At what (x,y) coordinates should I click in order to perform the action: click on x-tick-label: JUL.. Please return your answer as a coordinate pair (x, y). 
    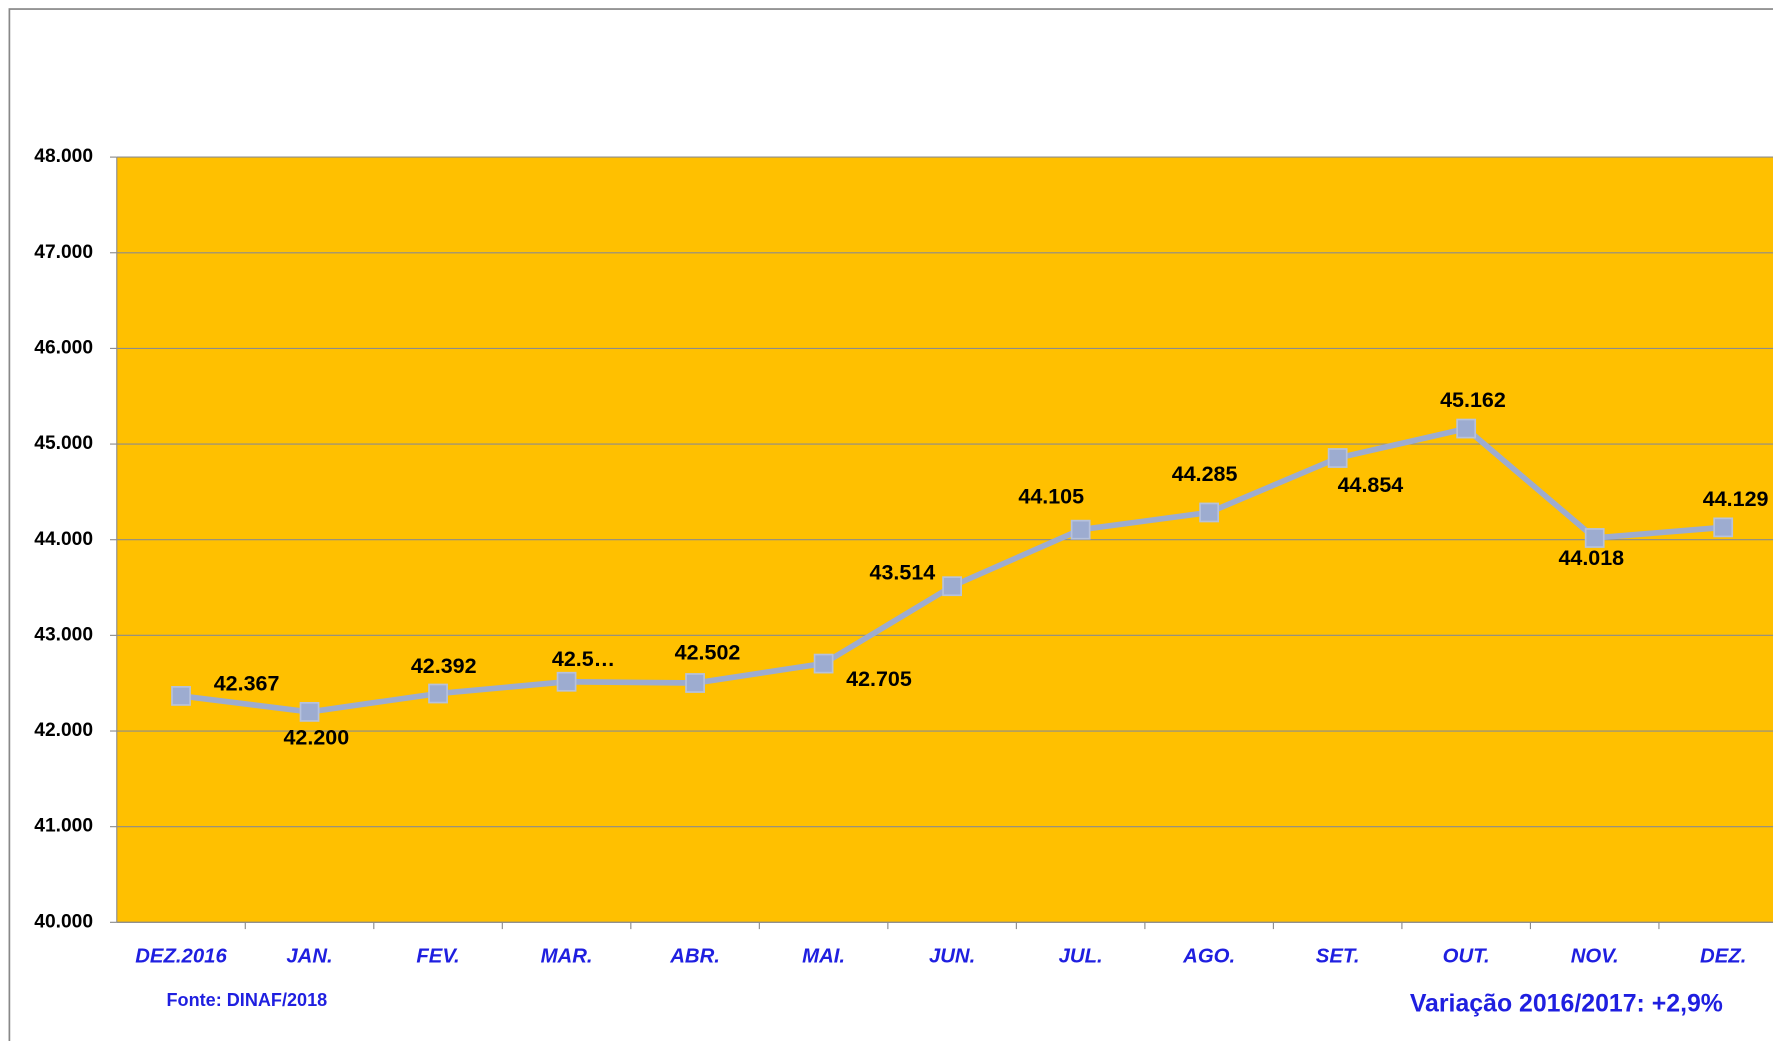
    Looking at the image, I should click on (1081, 957).